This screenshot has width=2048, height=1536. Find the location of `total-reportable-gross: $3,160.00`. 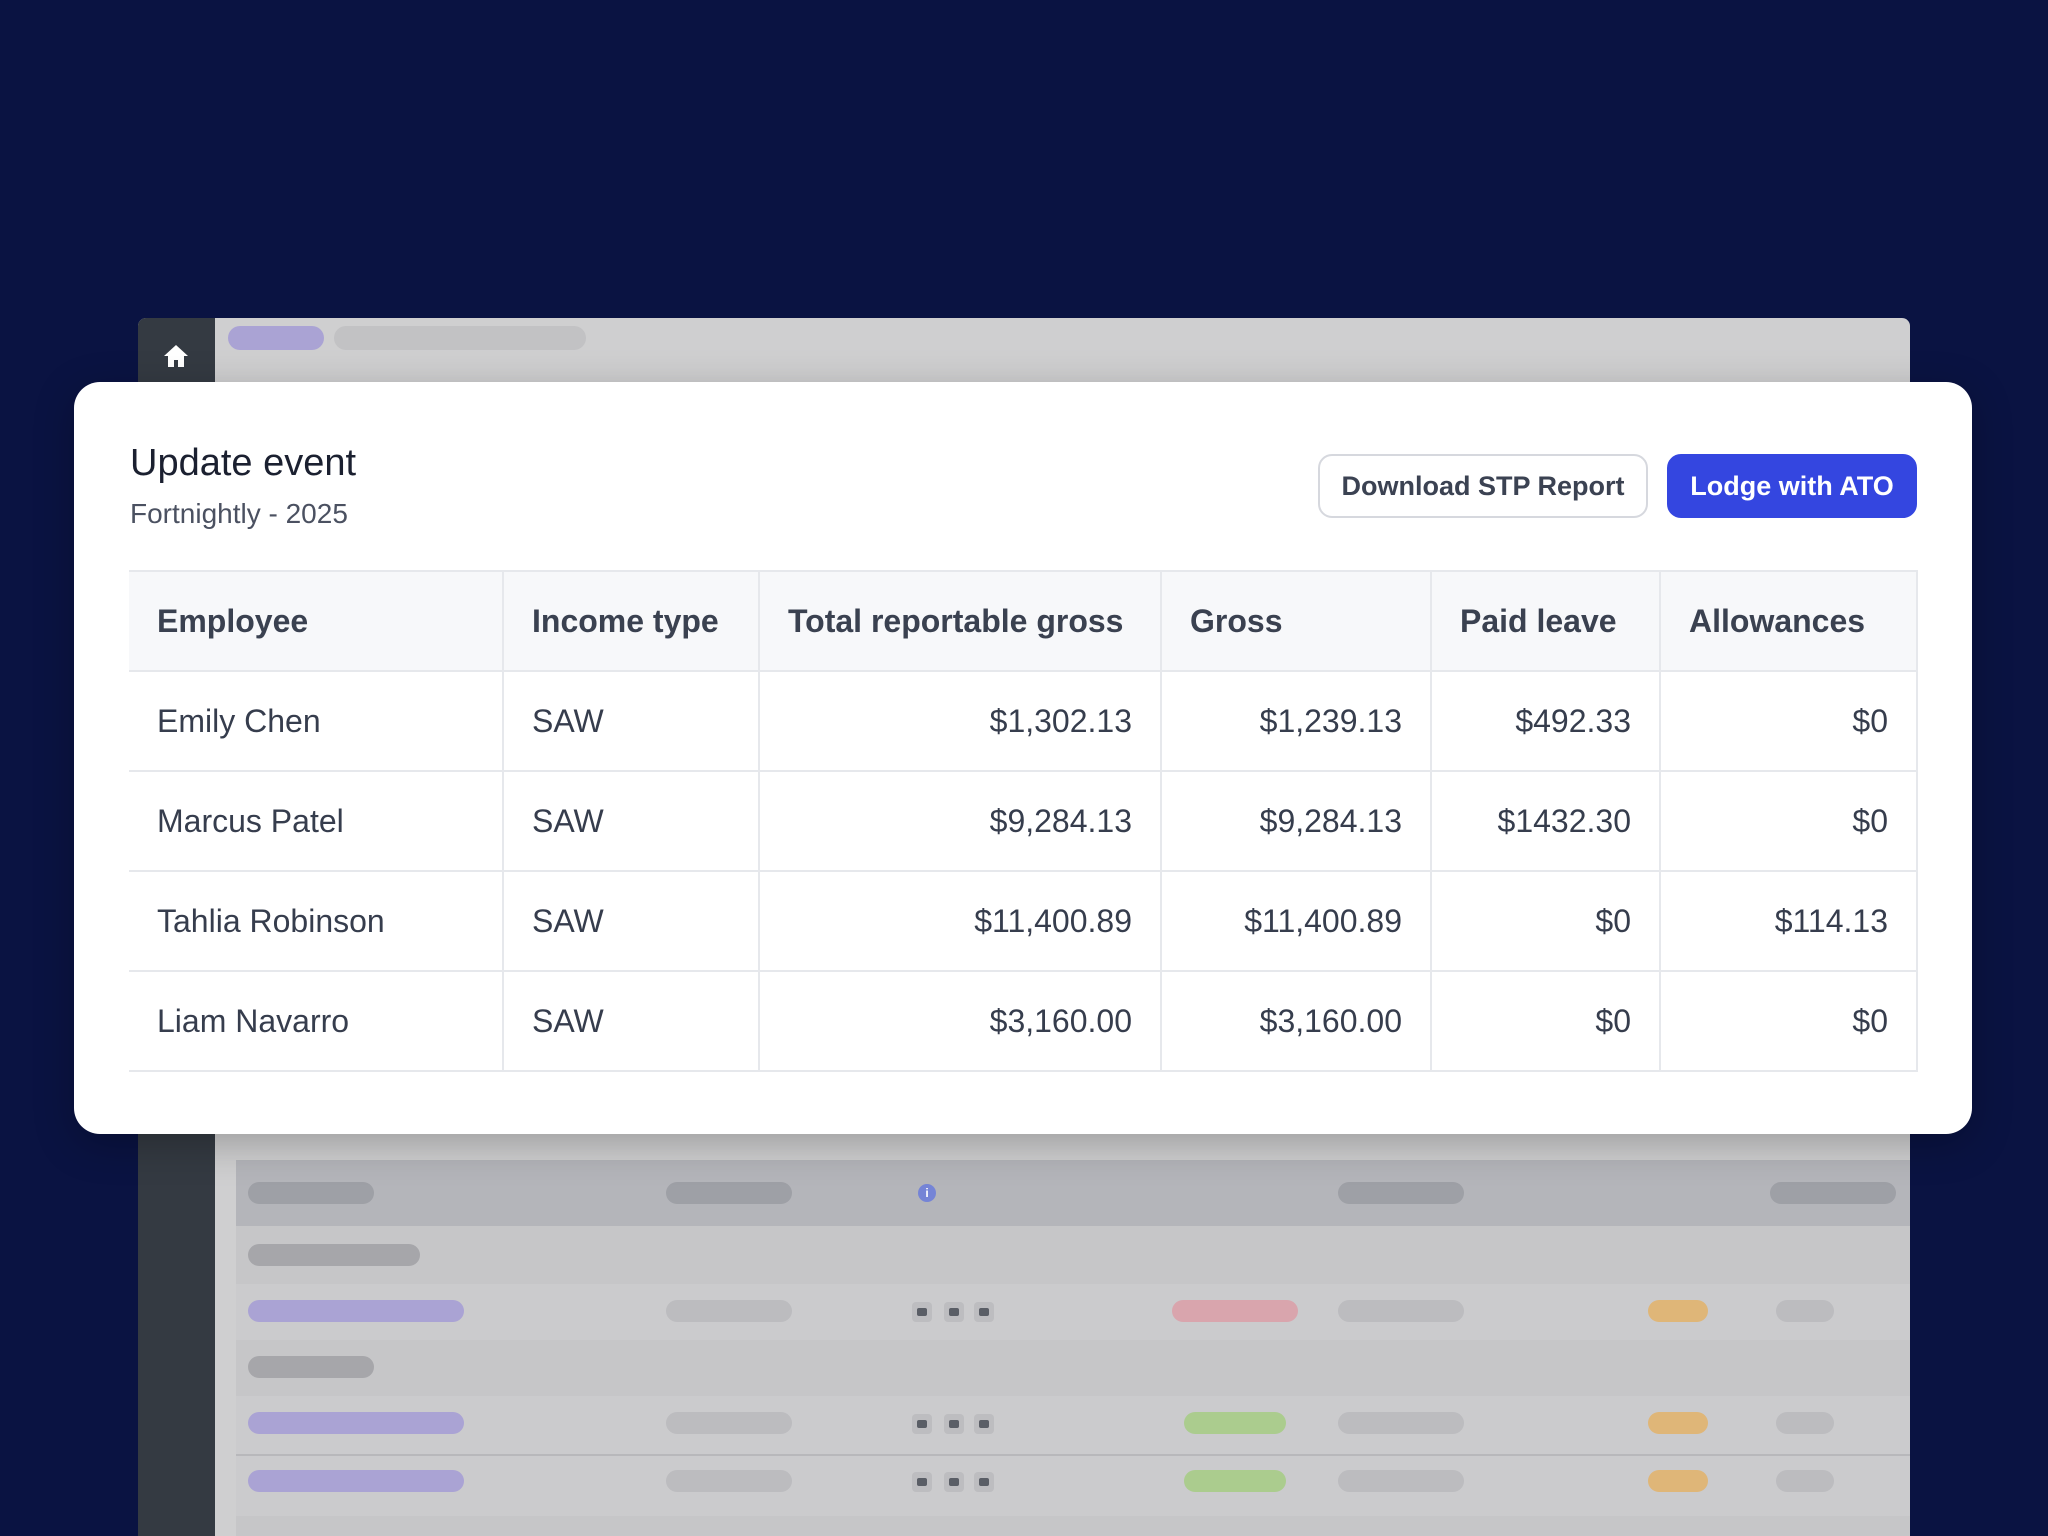

total-reportable-gross: $3,160.00 is located at coordinates (960, 1021).